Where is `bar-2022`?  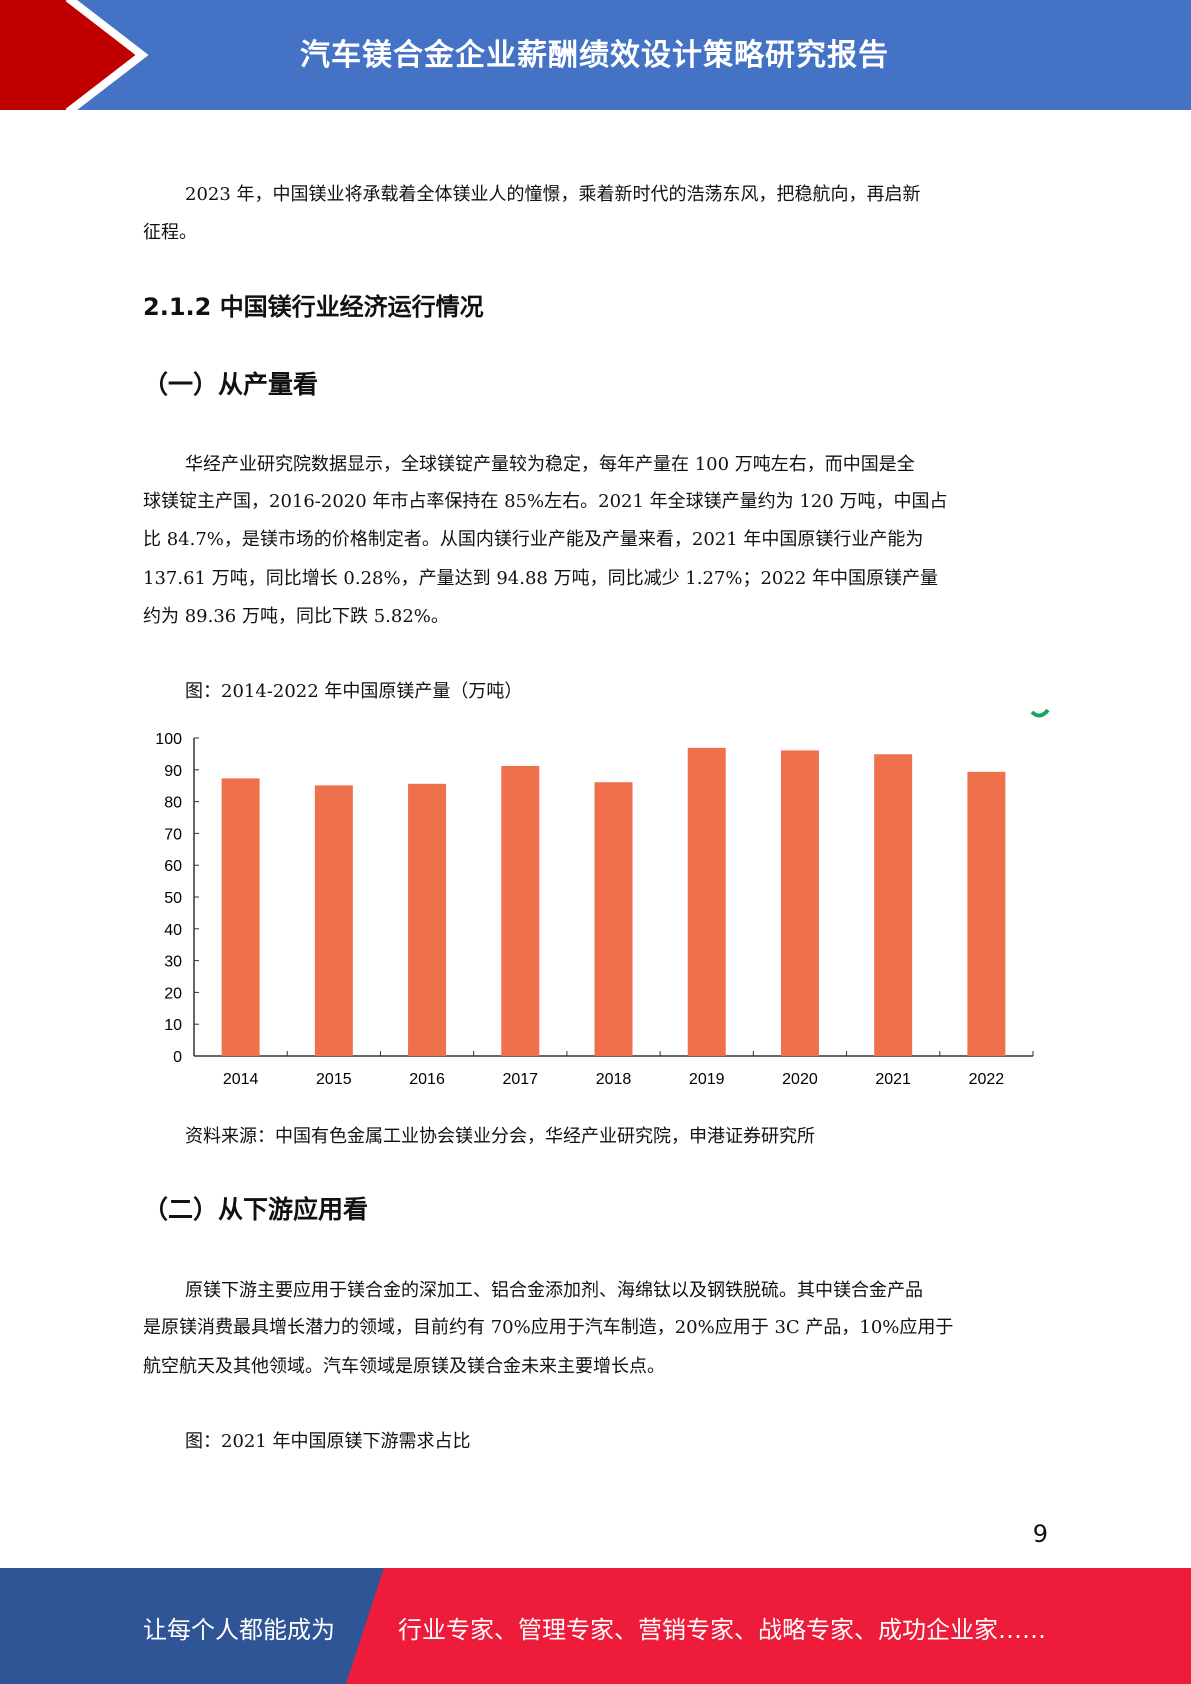 bar-2022 is located at coordinates (986, 913).